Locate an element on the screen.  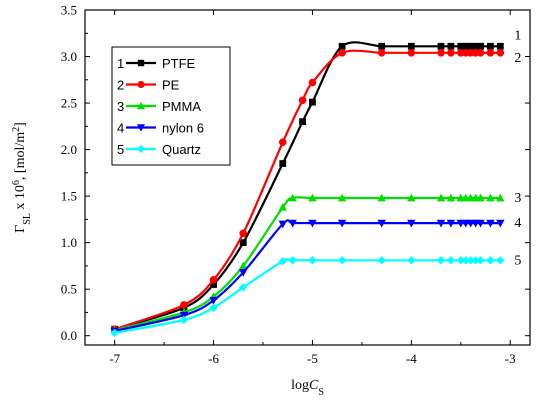
y-tick-label: 2.0 is located at coordinates (69, 149).